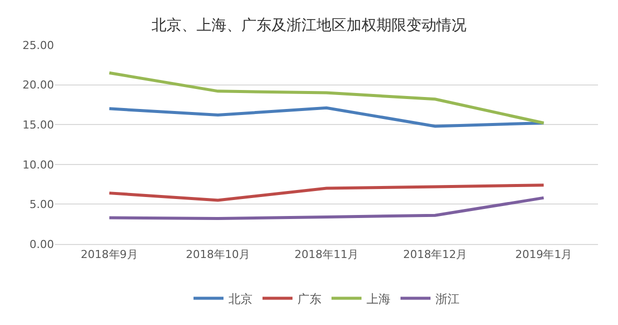 This screenshot has height=325, width=618. Describe the element at coordinates (42, 244) in the screenshot. I see `y-tick-label: 0.00` at that location.